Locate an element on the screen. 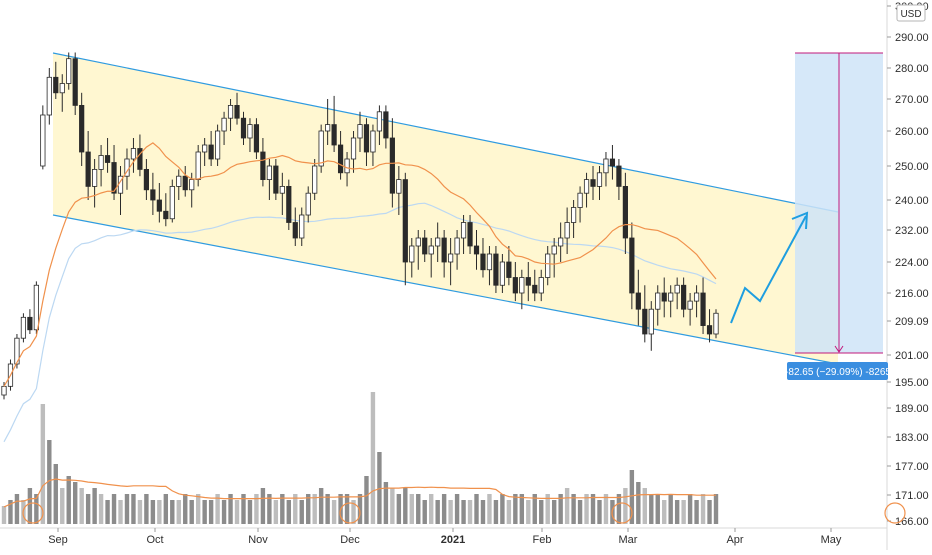 Image resolution: width=932 pixels, height=555 pixels. projection-path is located at coordinates (768, 269).